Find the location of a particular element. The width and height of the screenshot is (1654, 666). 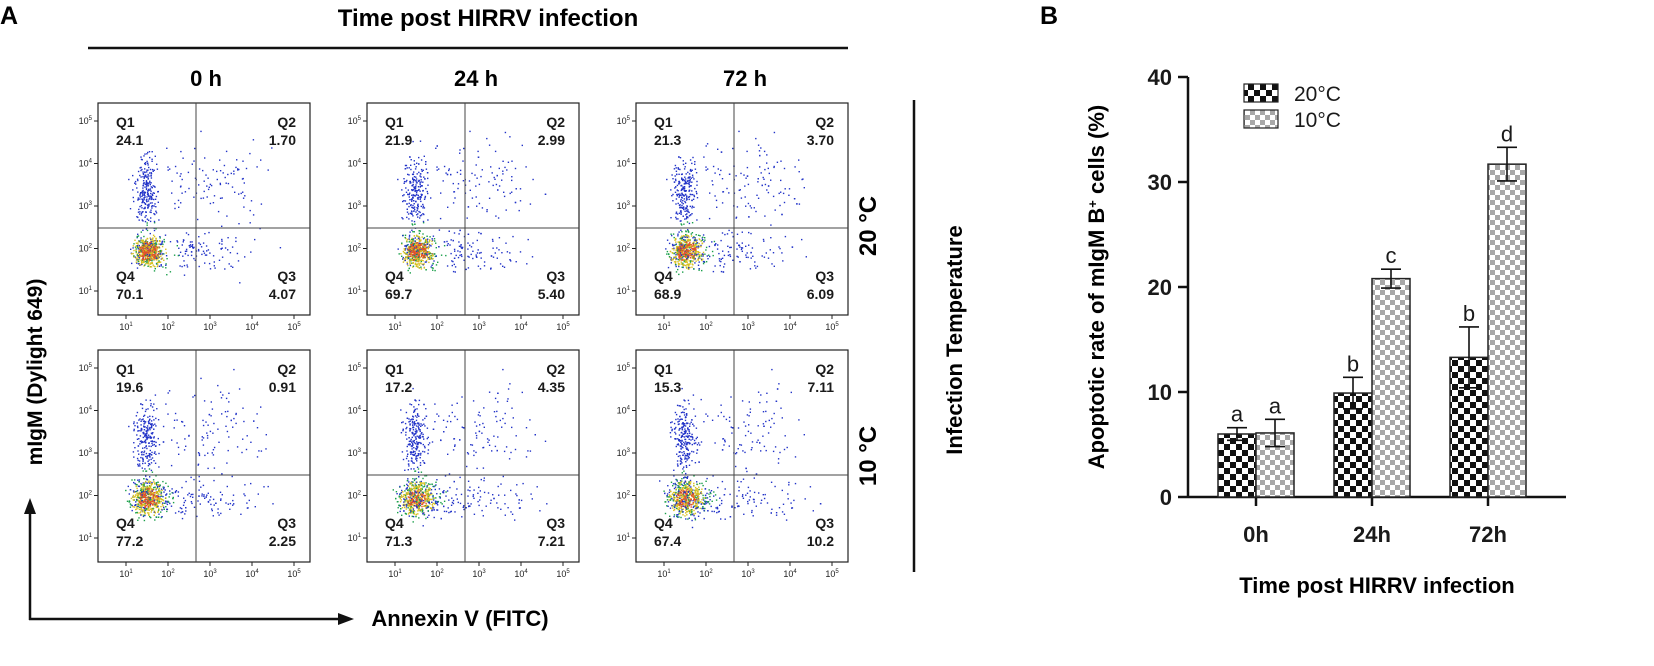

y-tick-label: 104 is located at coordinates (355, 164).